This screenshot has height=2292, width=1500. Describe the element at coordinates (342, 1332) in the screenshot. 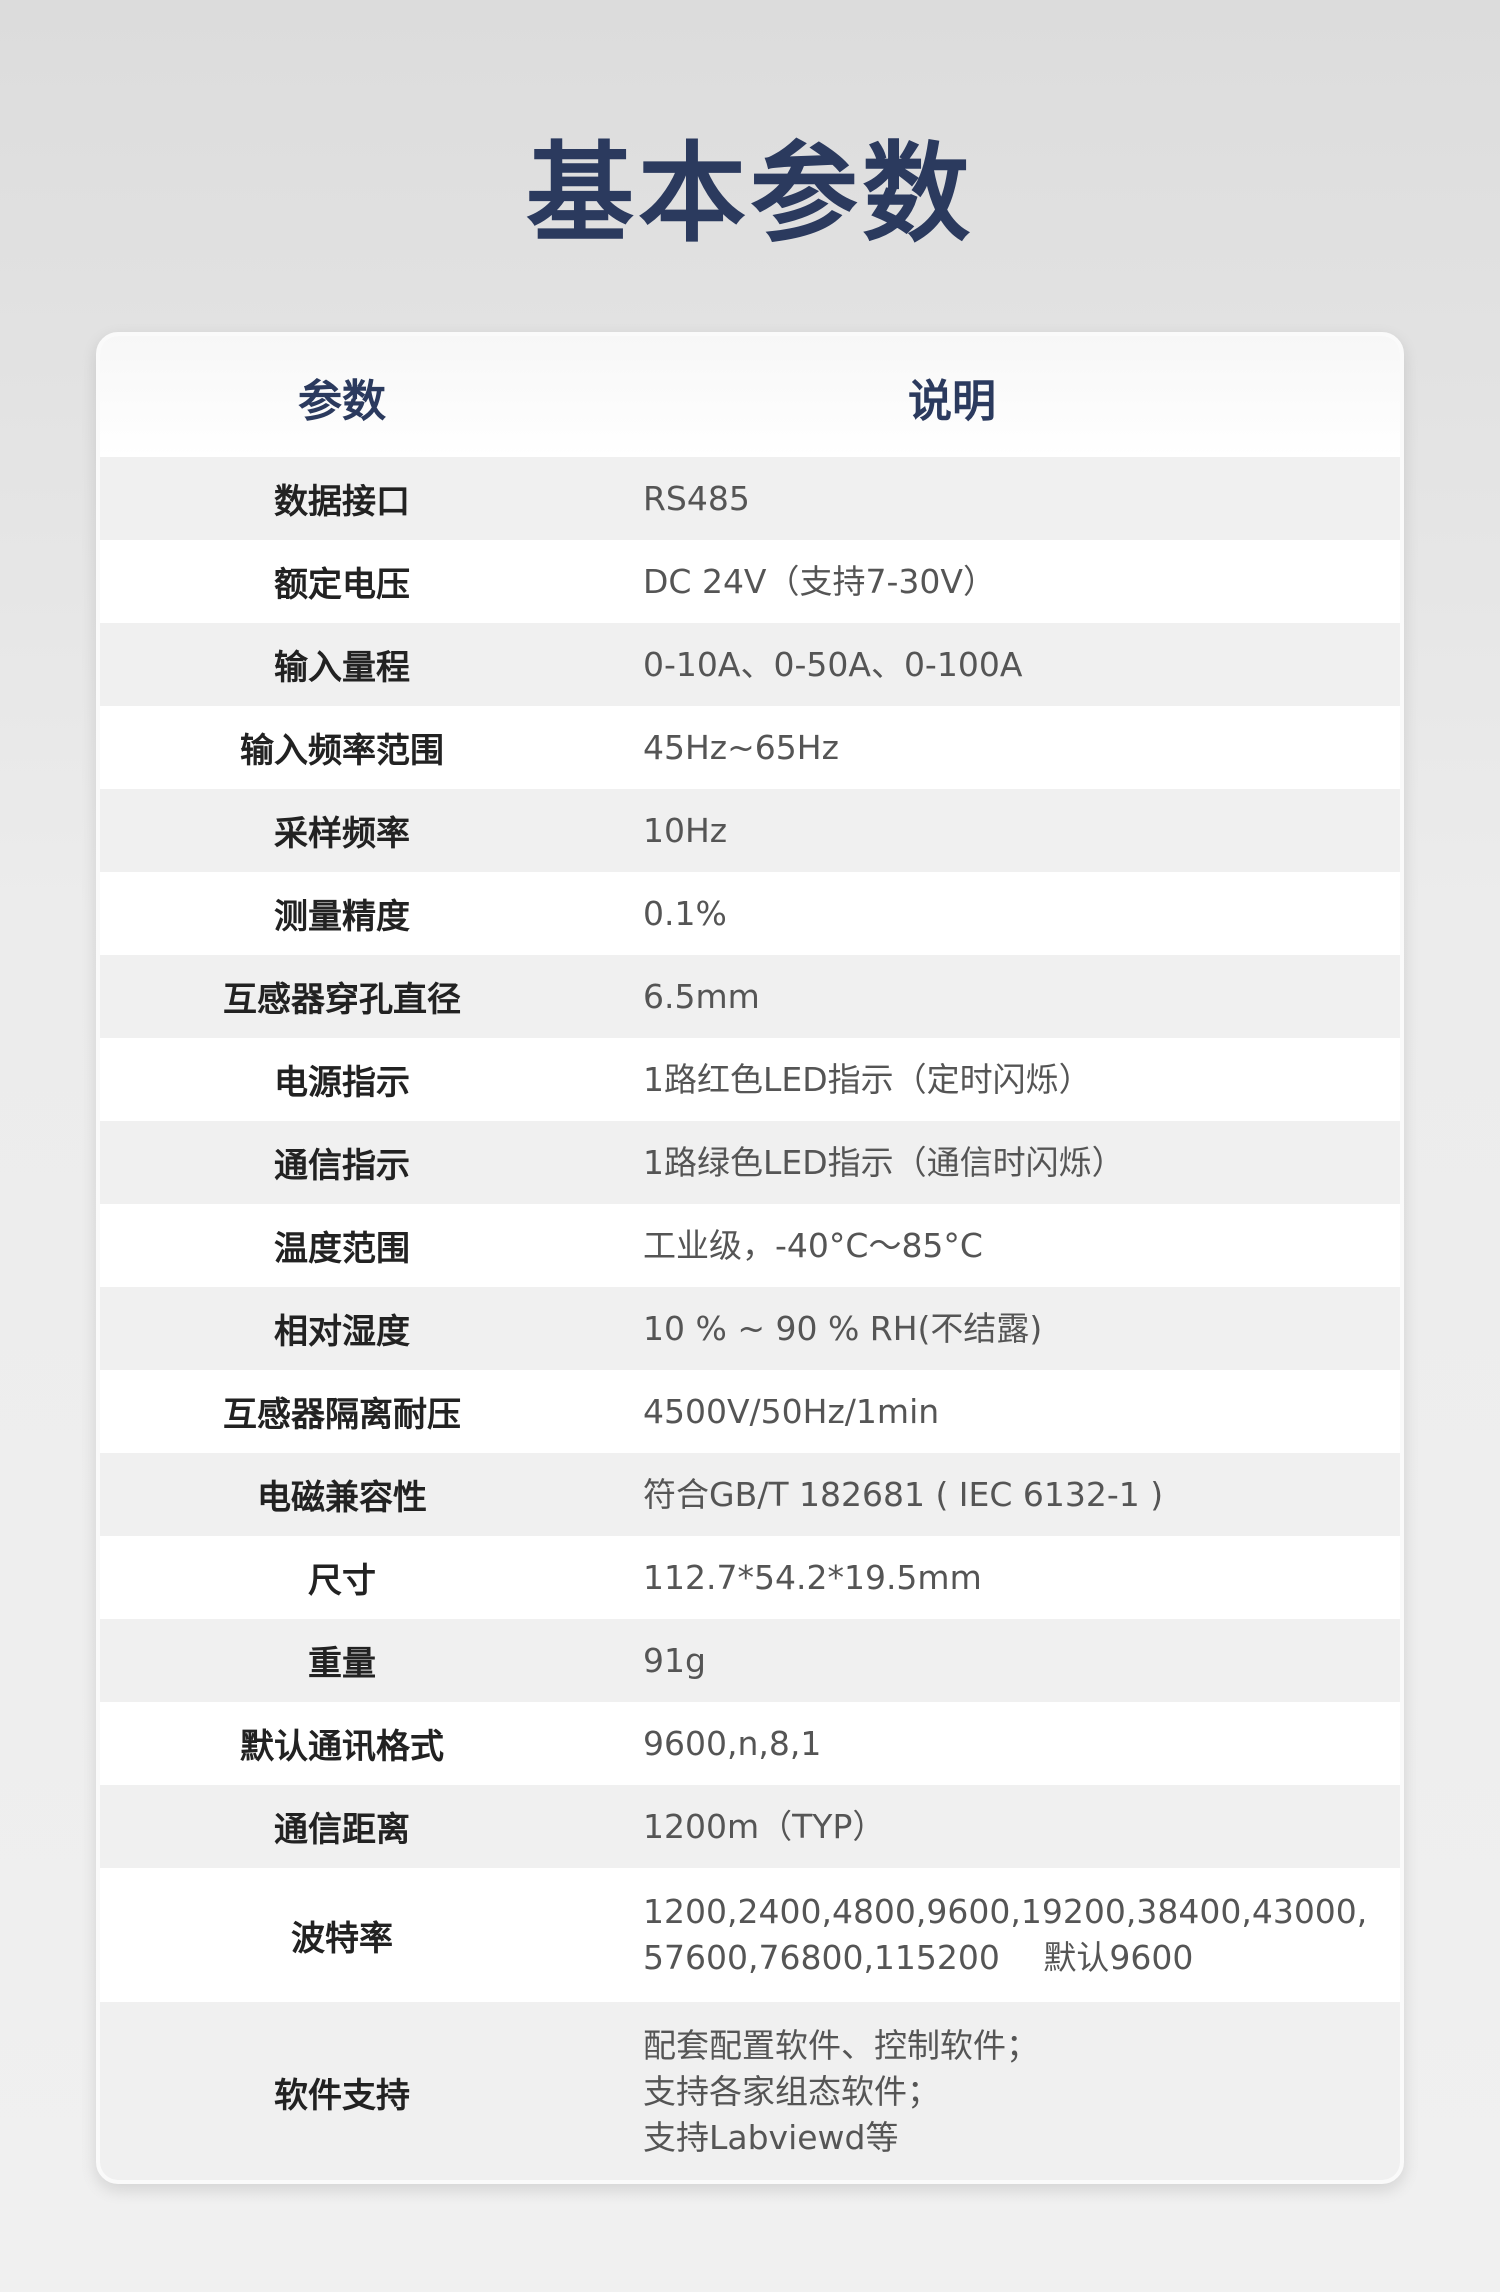

I see `parameter-name: 相对湿度` at that location.